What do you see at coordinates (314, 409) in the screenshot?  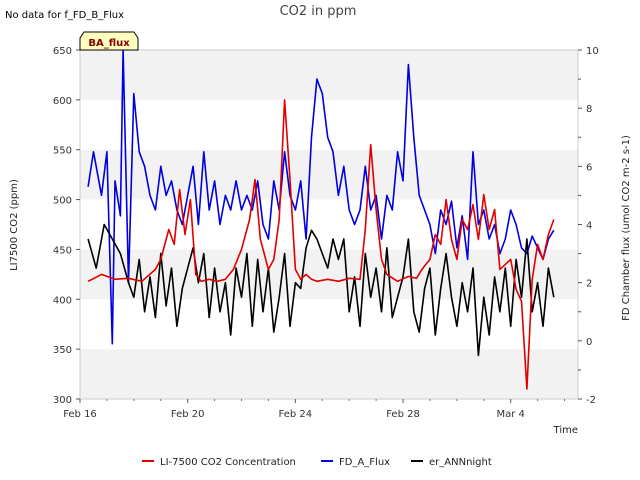 I see `x-axis: Feb 16 Feb 20 Feb 24 Feb 28 Mar 4` at bounding box center [314, 409].